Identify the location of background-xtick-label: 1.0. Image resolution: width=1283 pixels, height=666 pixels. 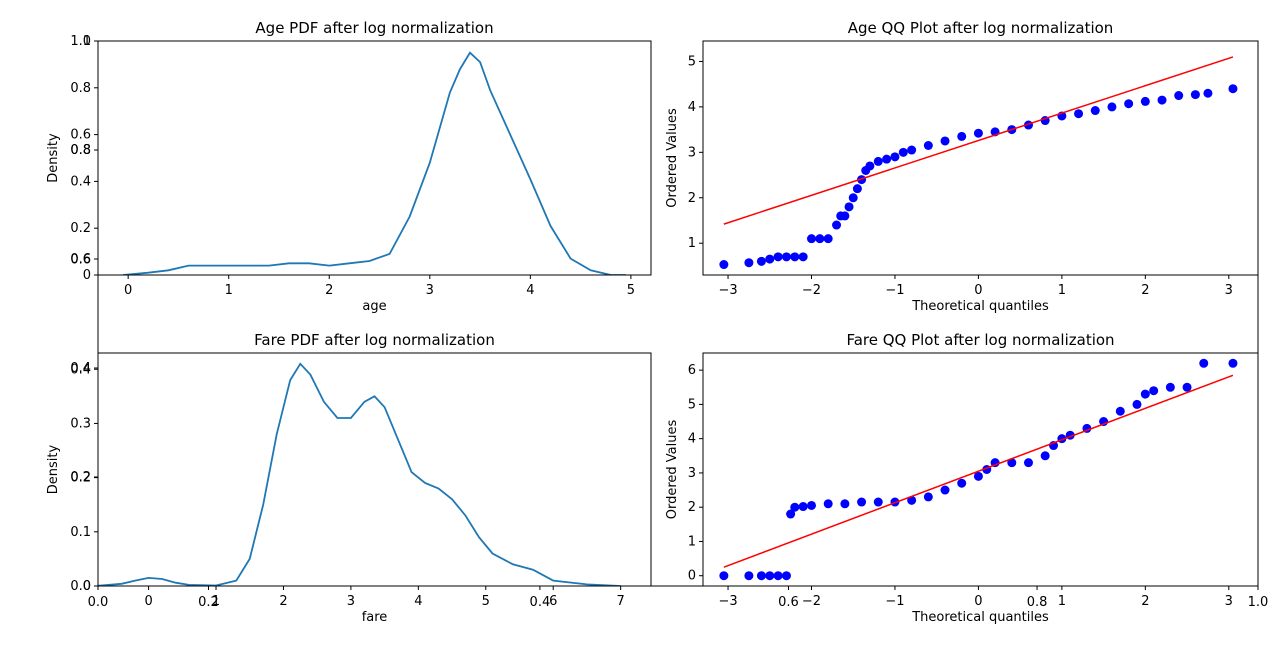
(1258, 602).